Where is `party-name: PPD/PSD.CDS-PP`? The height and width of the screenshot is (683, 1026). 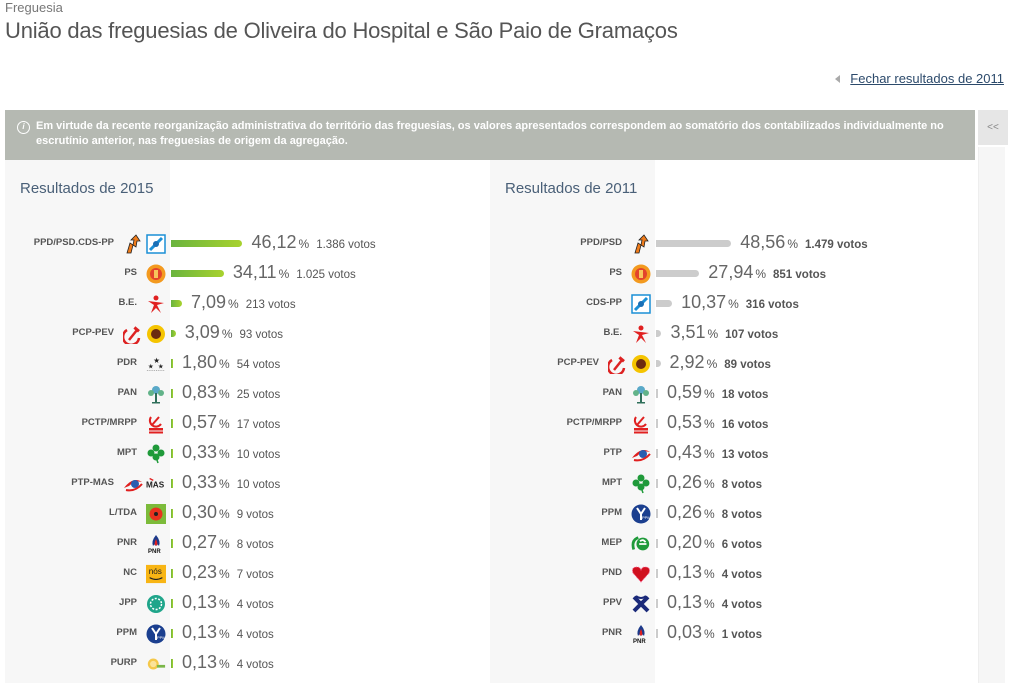
party-name: PPD/PSD.CDS-PP is located at coordinates (73, 242).